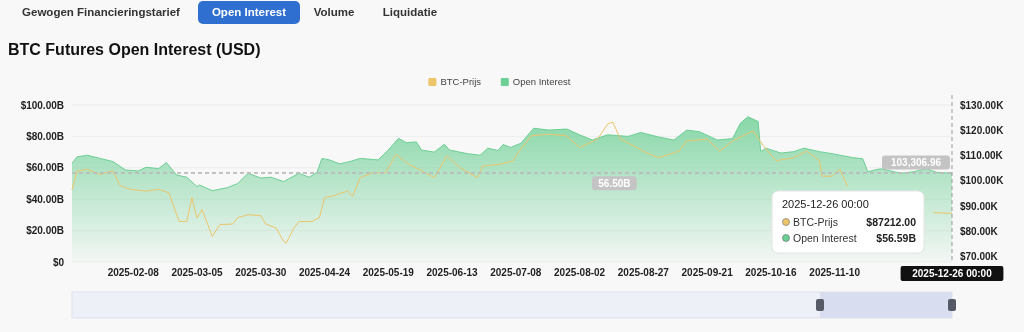 The height and width of the screenshot is (332, 1024). What do you see at coordinates (516, 272) in the screenshot?
I see `x-tick-label: 2025-07-08` at bounding box center [516, 272].